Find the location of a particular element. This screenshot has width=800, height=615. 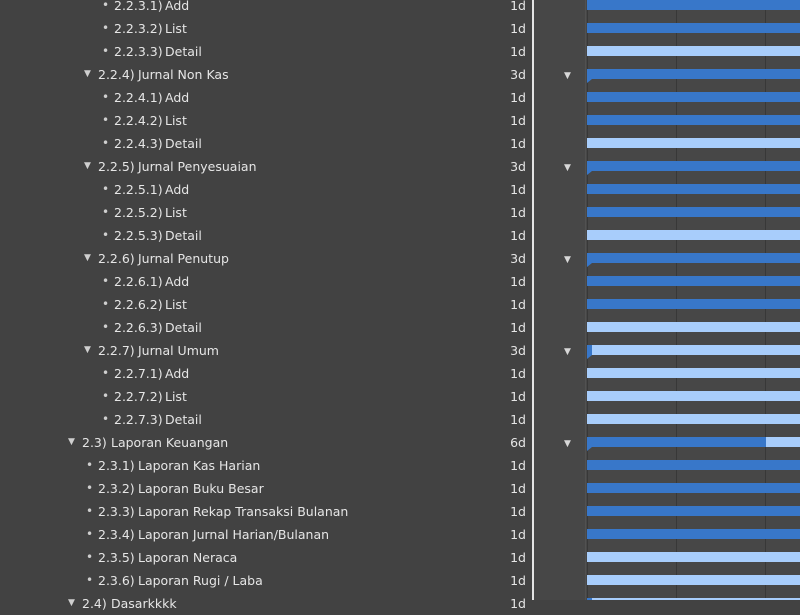

task-title: Dasarkkkk is located at coordinates (144, 603).